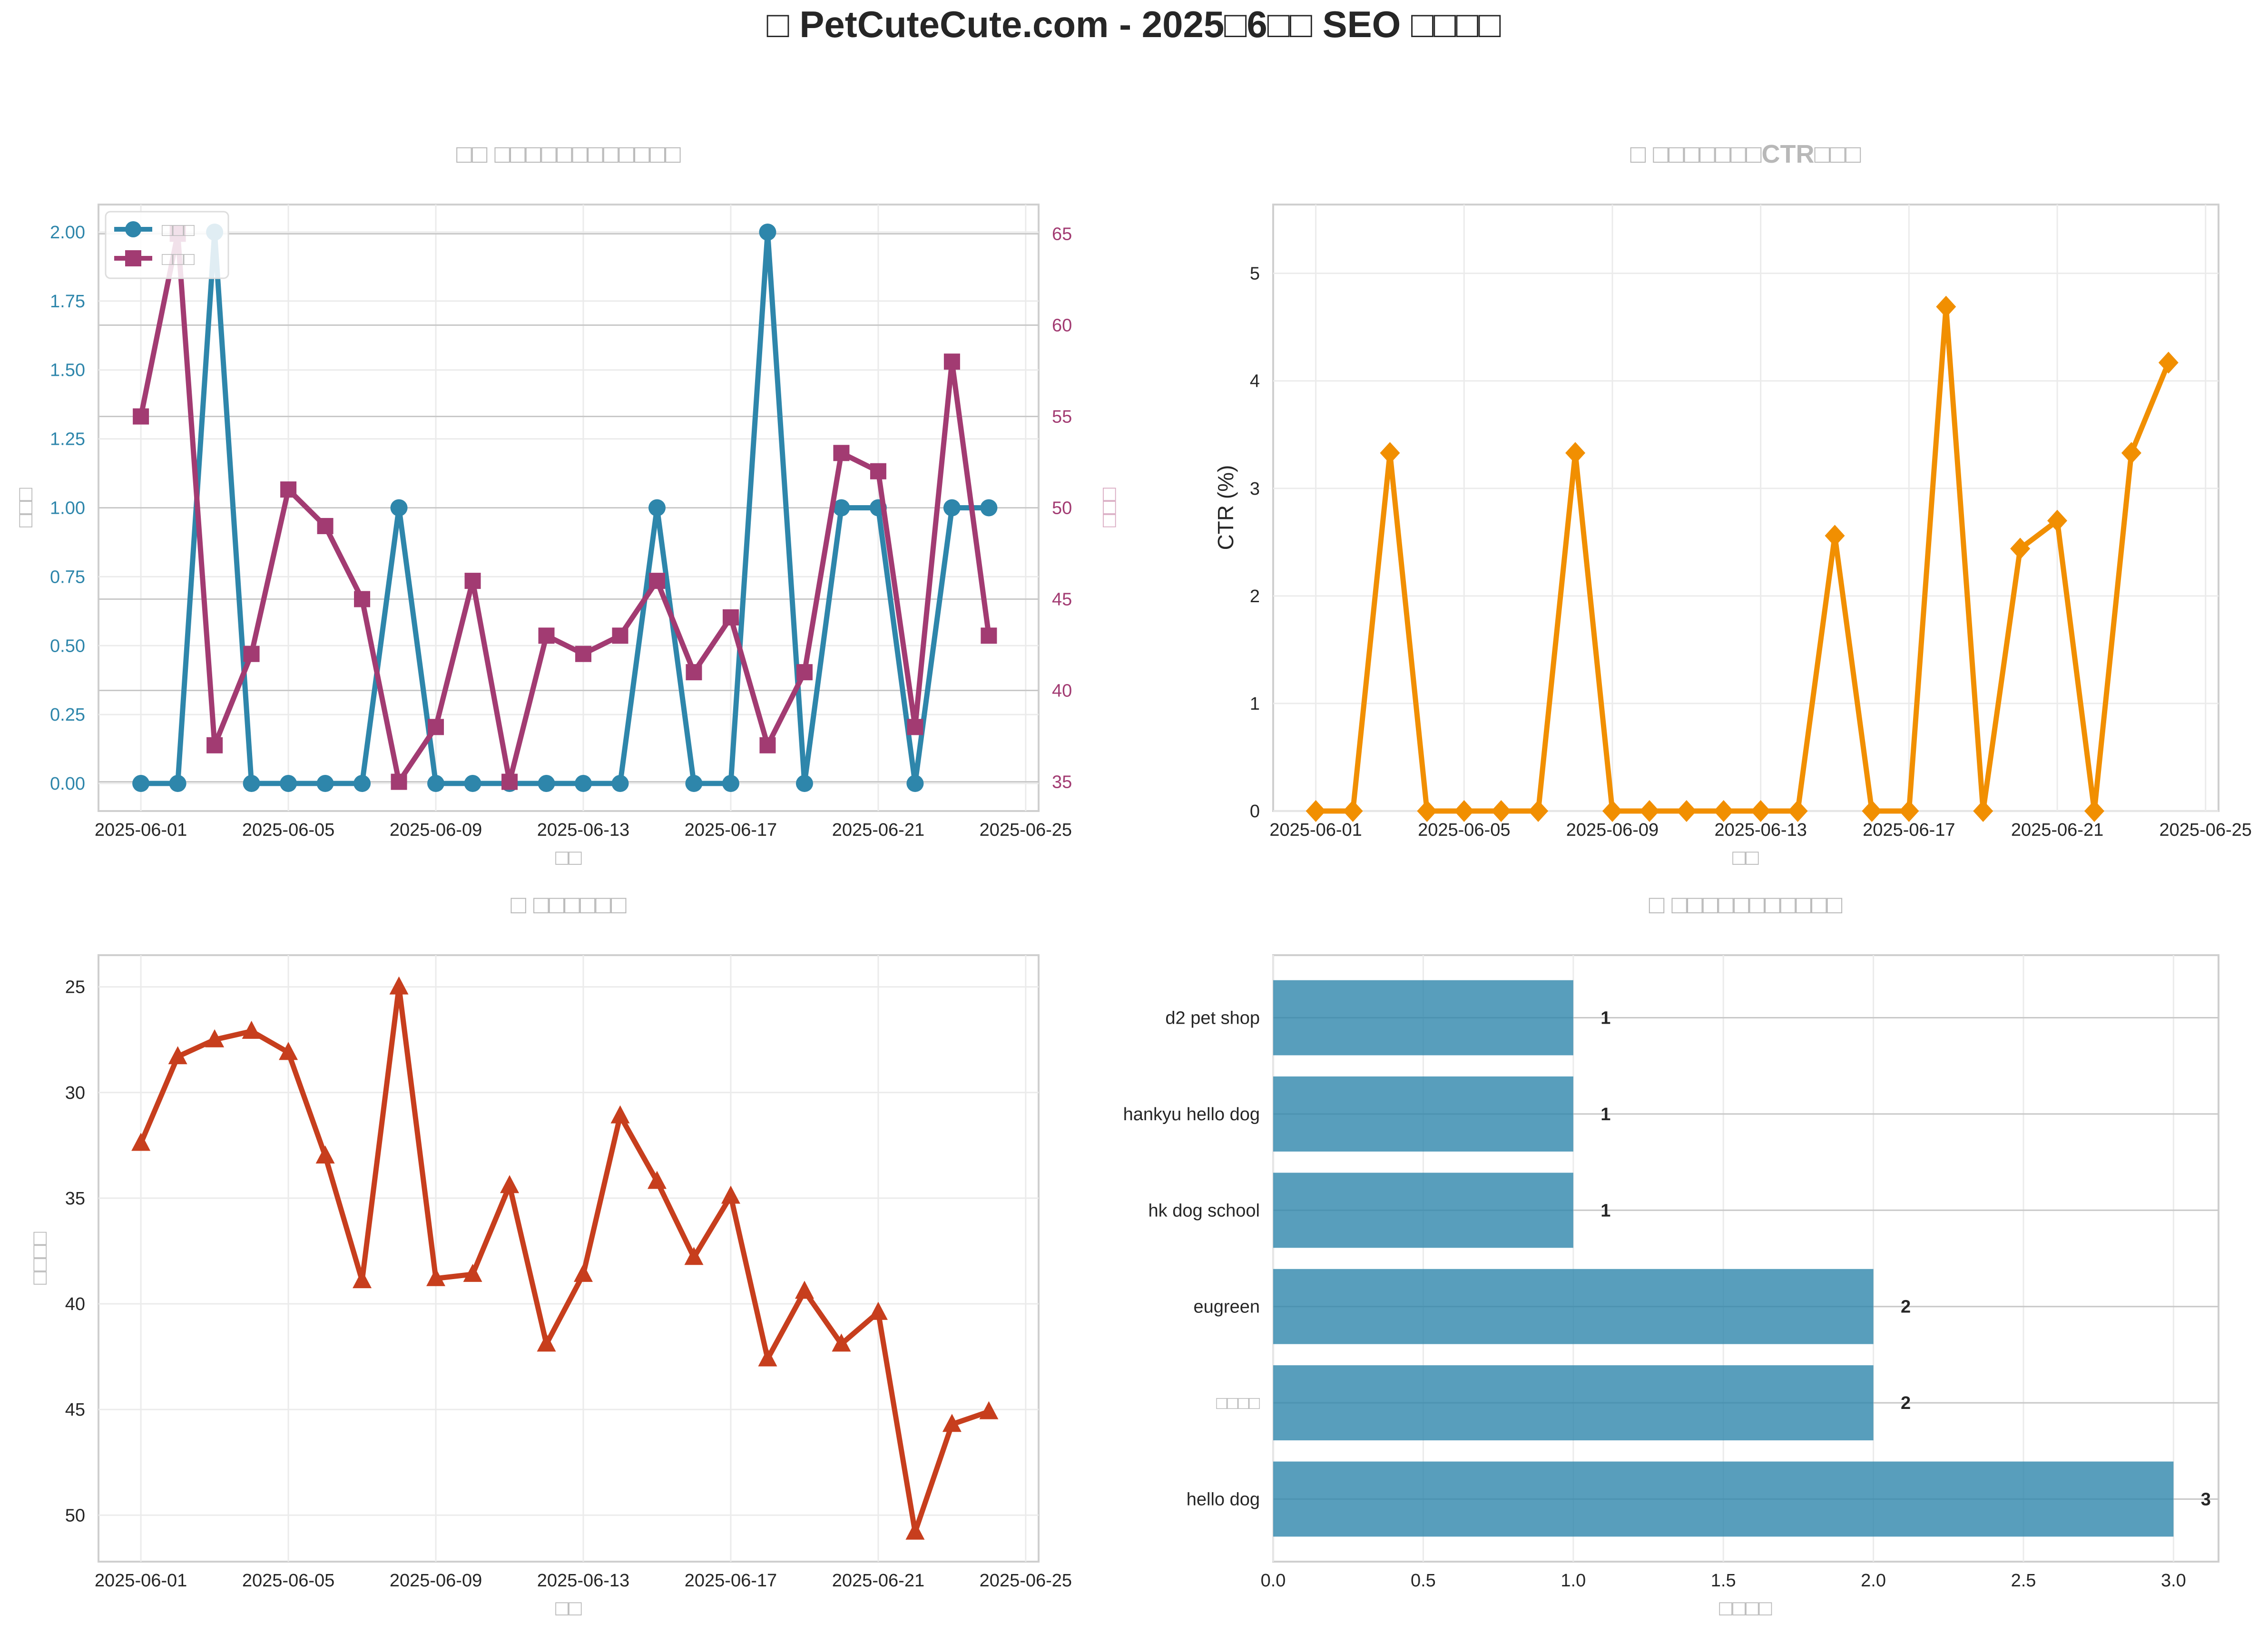 The image size is (2268, 1633). What do you see at coordinates (67, 509) in the screenshot?
I see `y-tick-labels: 0.00 0.25 0.50 0.75 1.00 1.25 1.50 1.75 2.00` at bounding box center [67, 509].